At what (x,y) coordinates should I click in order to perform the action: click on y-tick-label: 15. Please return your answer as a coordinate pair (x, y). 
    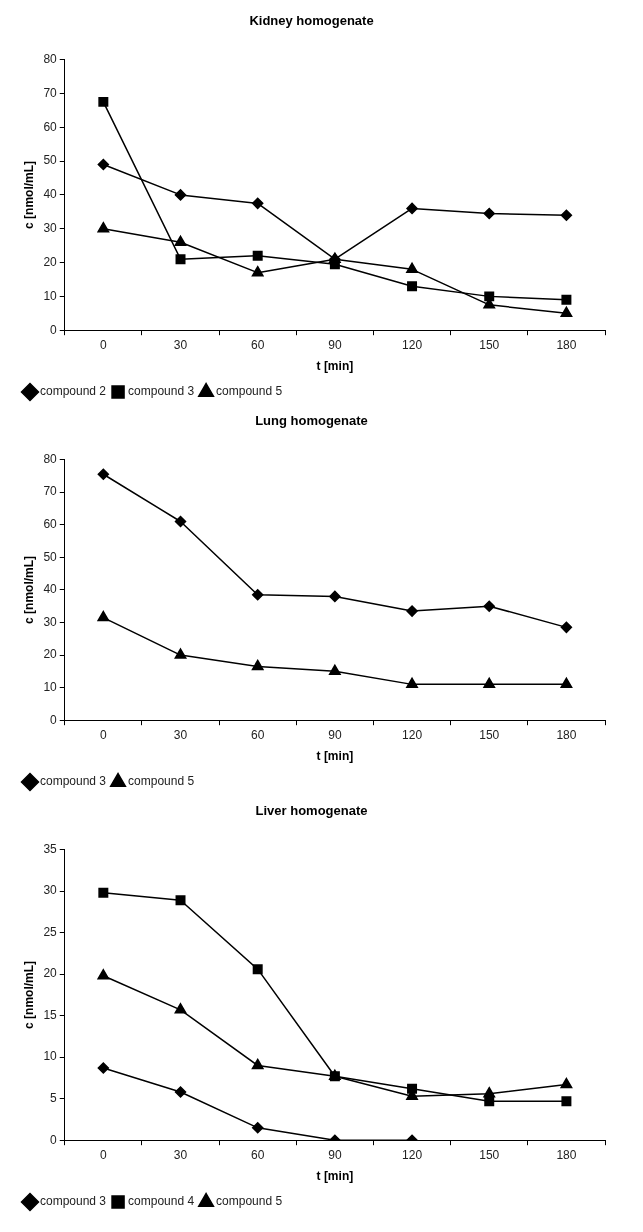
    Looking at the image, I should click on (50, 1014).